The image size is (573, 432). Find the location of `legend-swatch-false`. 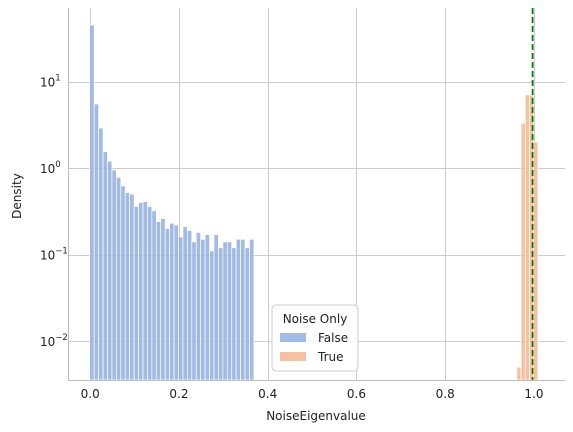

legend-swatch-false is located at coordinates (293, 337).